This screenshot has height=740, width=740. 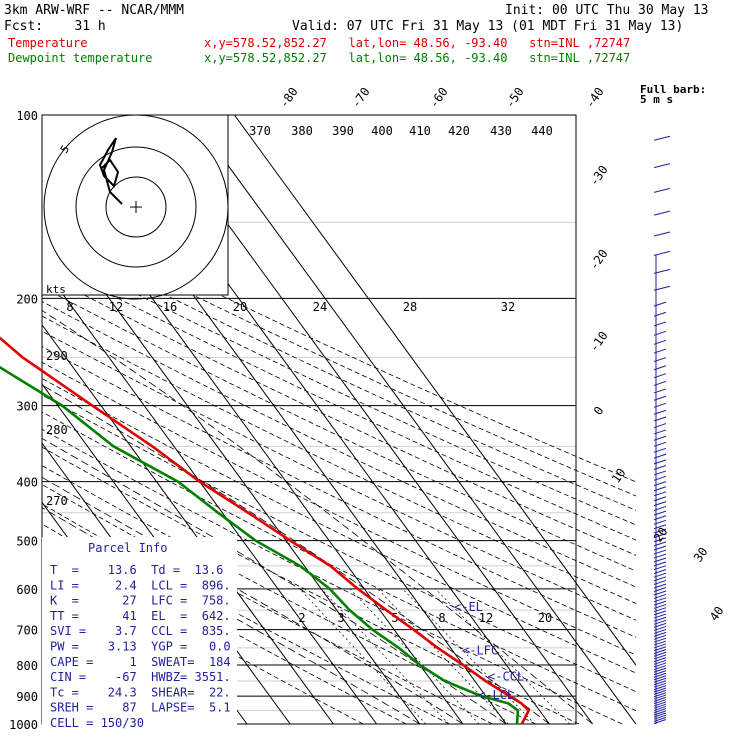 What do you see at coordinates (80, 58) in the screenshot?
I see `dewpoint-legend: Dewpoint temperature` at bounding box center [80, 58].